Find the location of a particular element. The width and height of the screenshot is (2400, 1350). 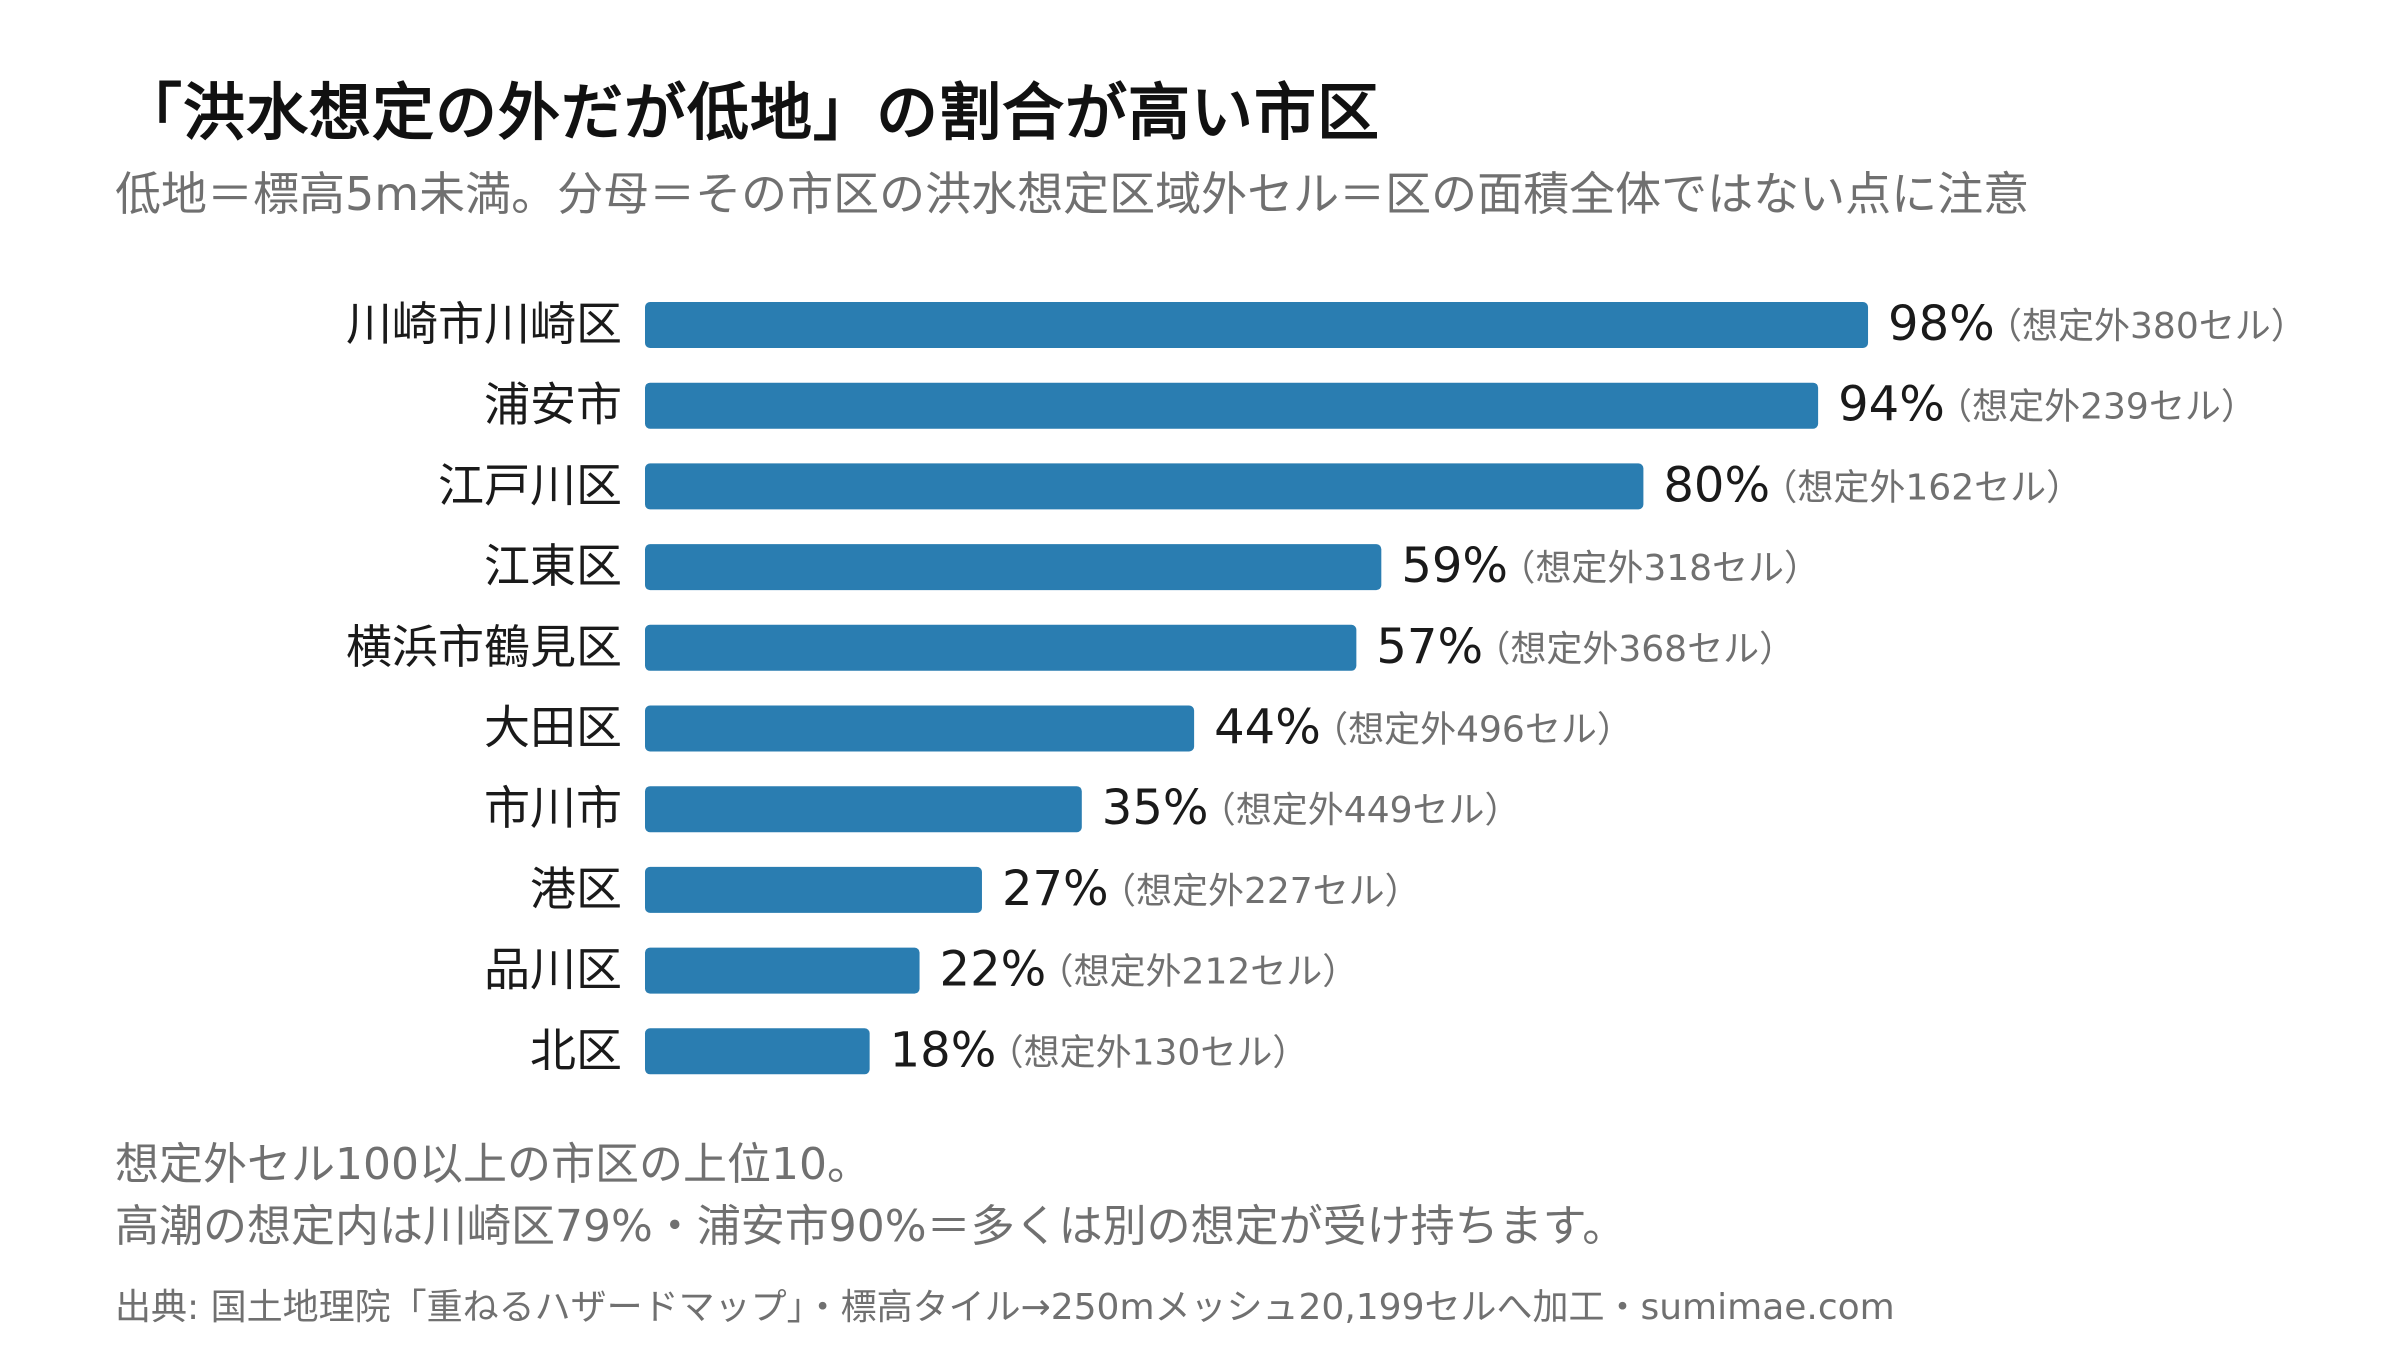

cell-count-annotation: （想定外318セル） is located at coordinates (1659, 568).